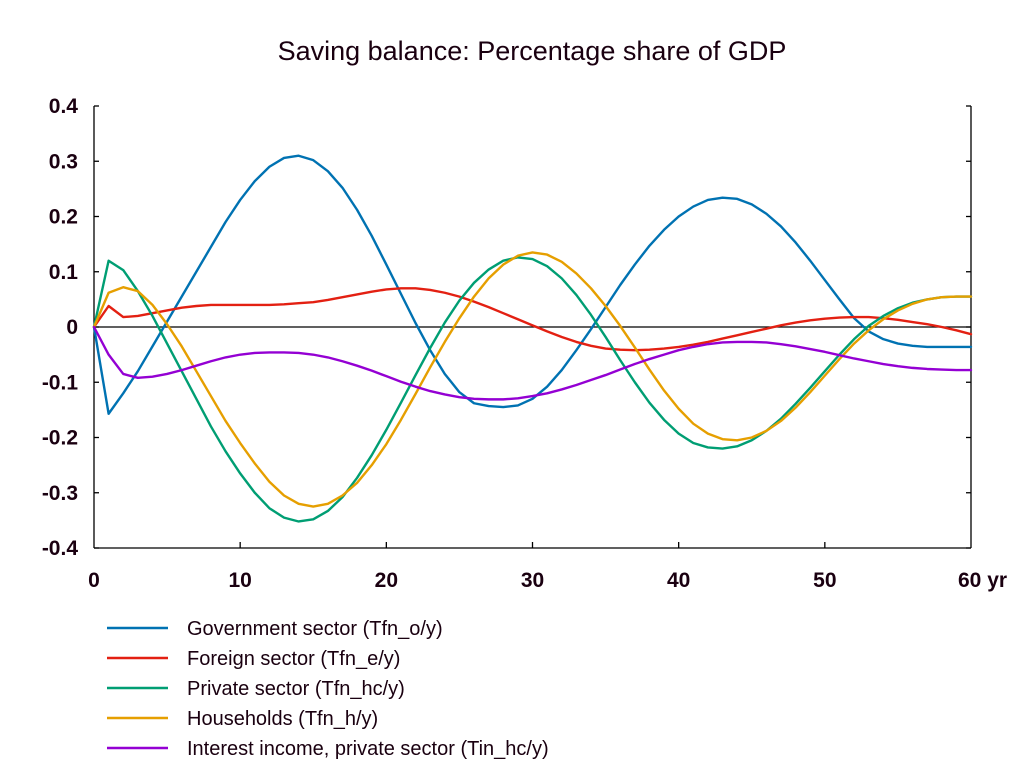  I want to click on x-tick-label: 60 yr, so click(982, 580).